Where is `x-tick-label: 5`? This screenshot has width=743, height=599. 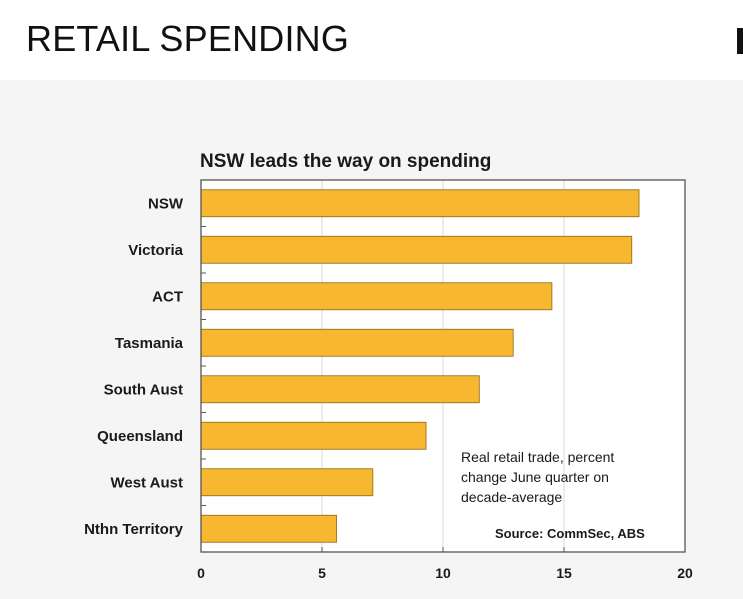 x-tick-label: 5 is located at coordinates (322, 573).